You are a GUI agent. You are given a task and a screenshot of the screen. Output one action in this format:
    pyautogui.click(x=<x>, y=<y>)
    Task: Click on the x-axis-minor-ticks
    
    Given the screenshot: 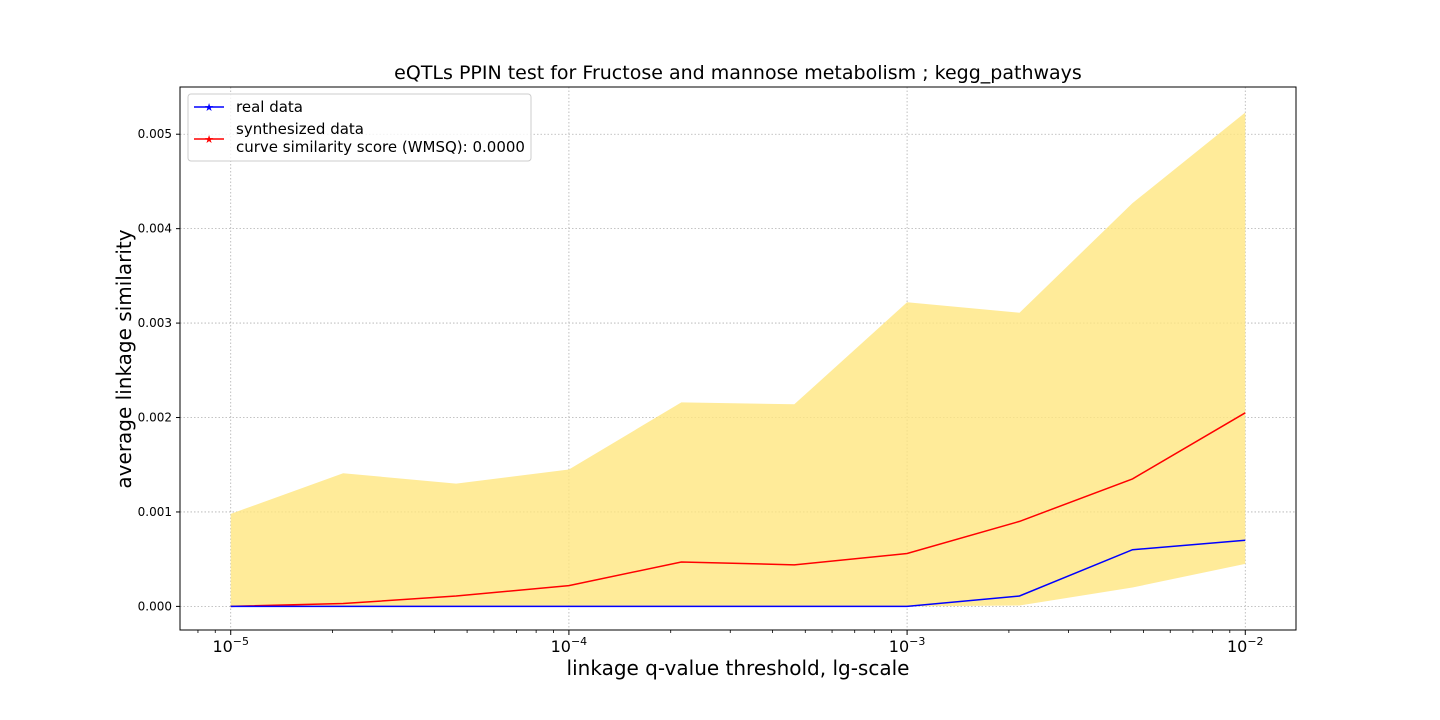 What is the action you would take?
    pyautogui.click(x=714, y=631)
    